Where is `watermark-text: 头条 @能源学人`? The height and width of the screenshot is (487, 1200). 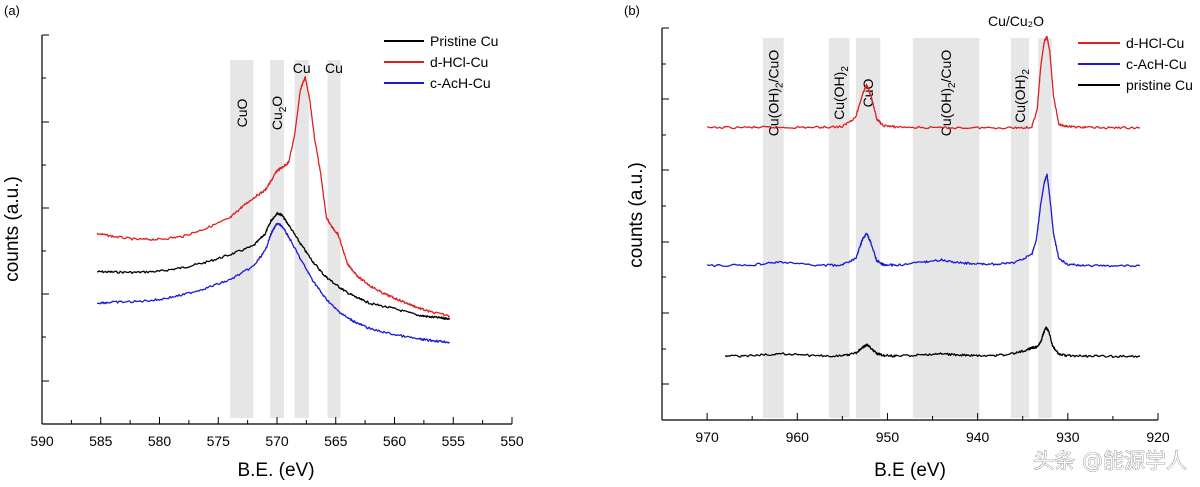 watermark-text: 头条 @能源学人 is located at coordinates (1110, 461).